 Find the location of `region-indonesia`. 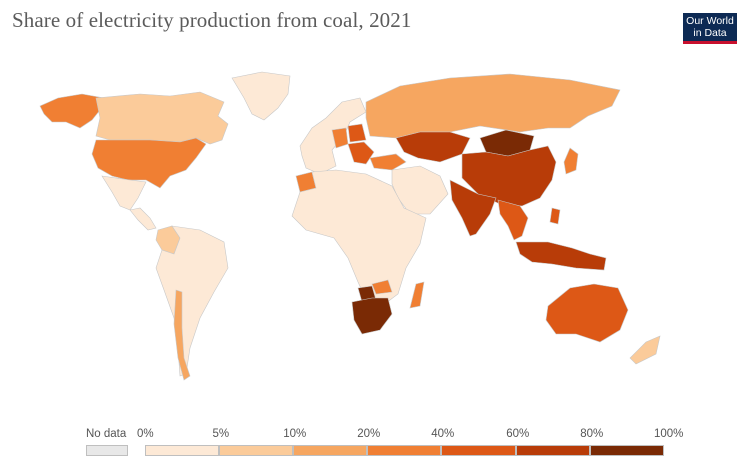

region-indonesia is located at coordinates (561, 256).